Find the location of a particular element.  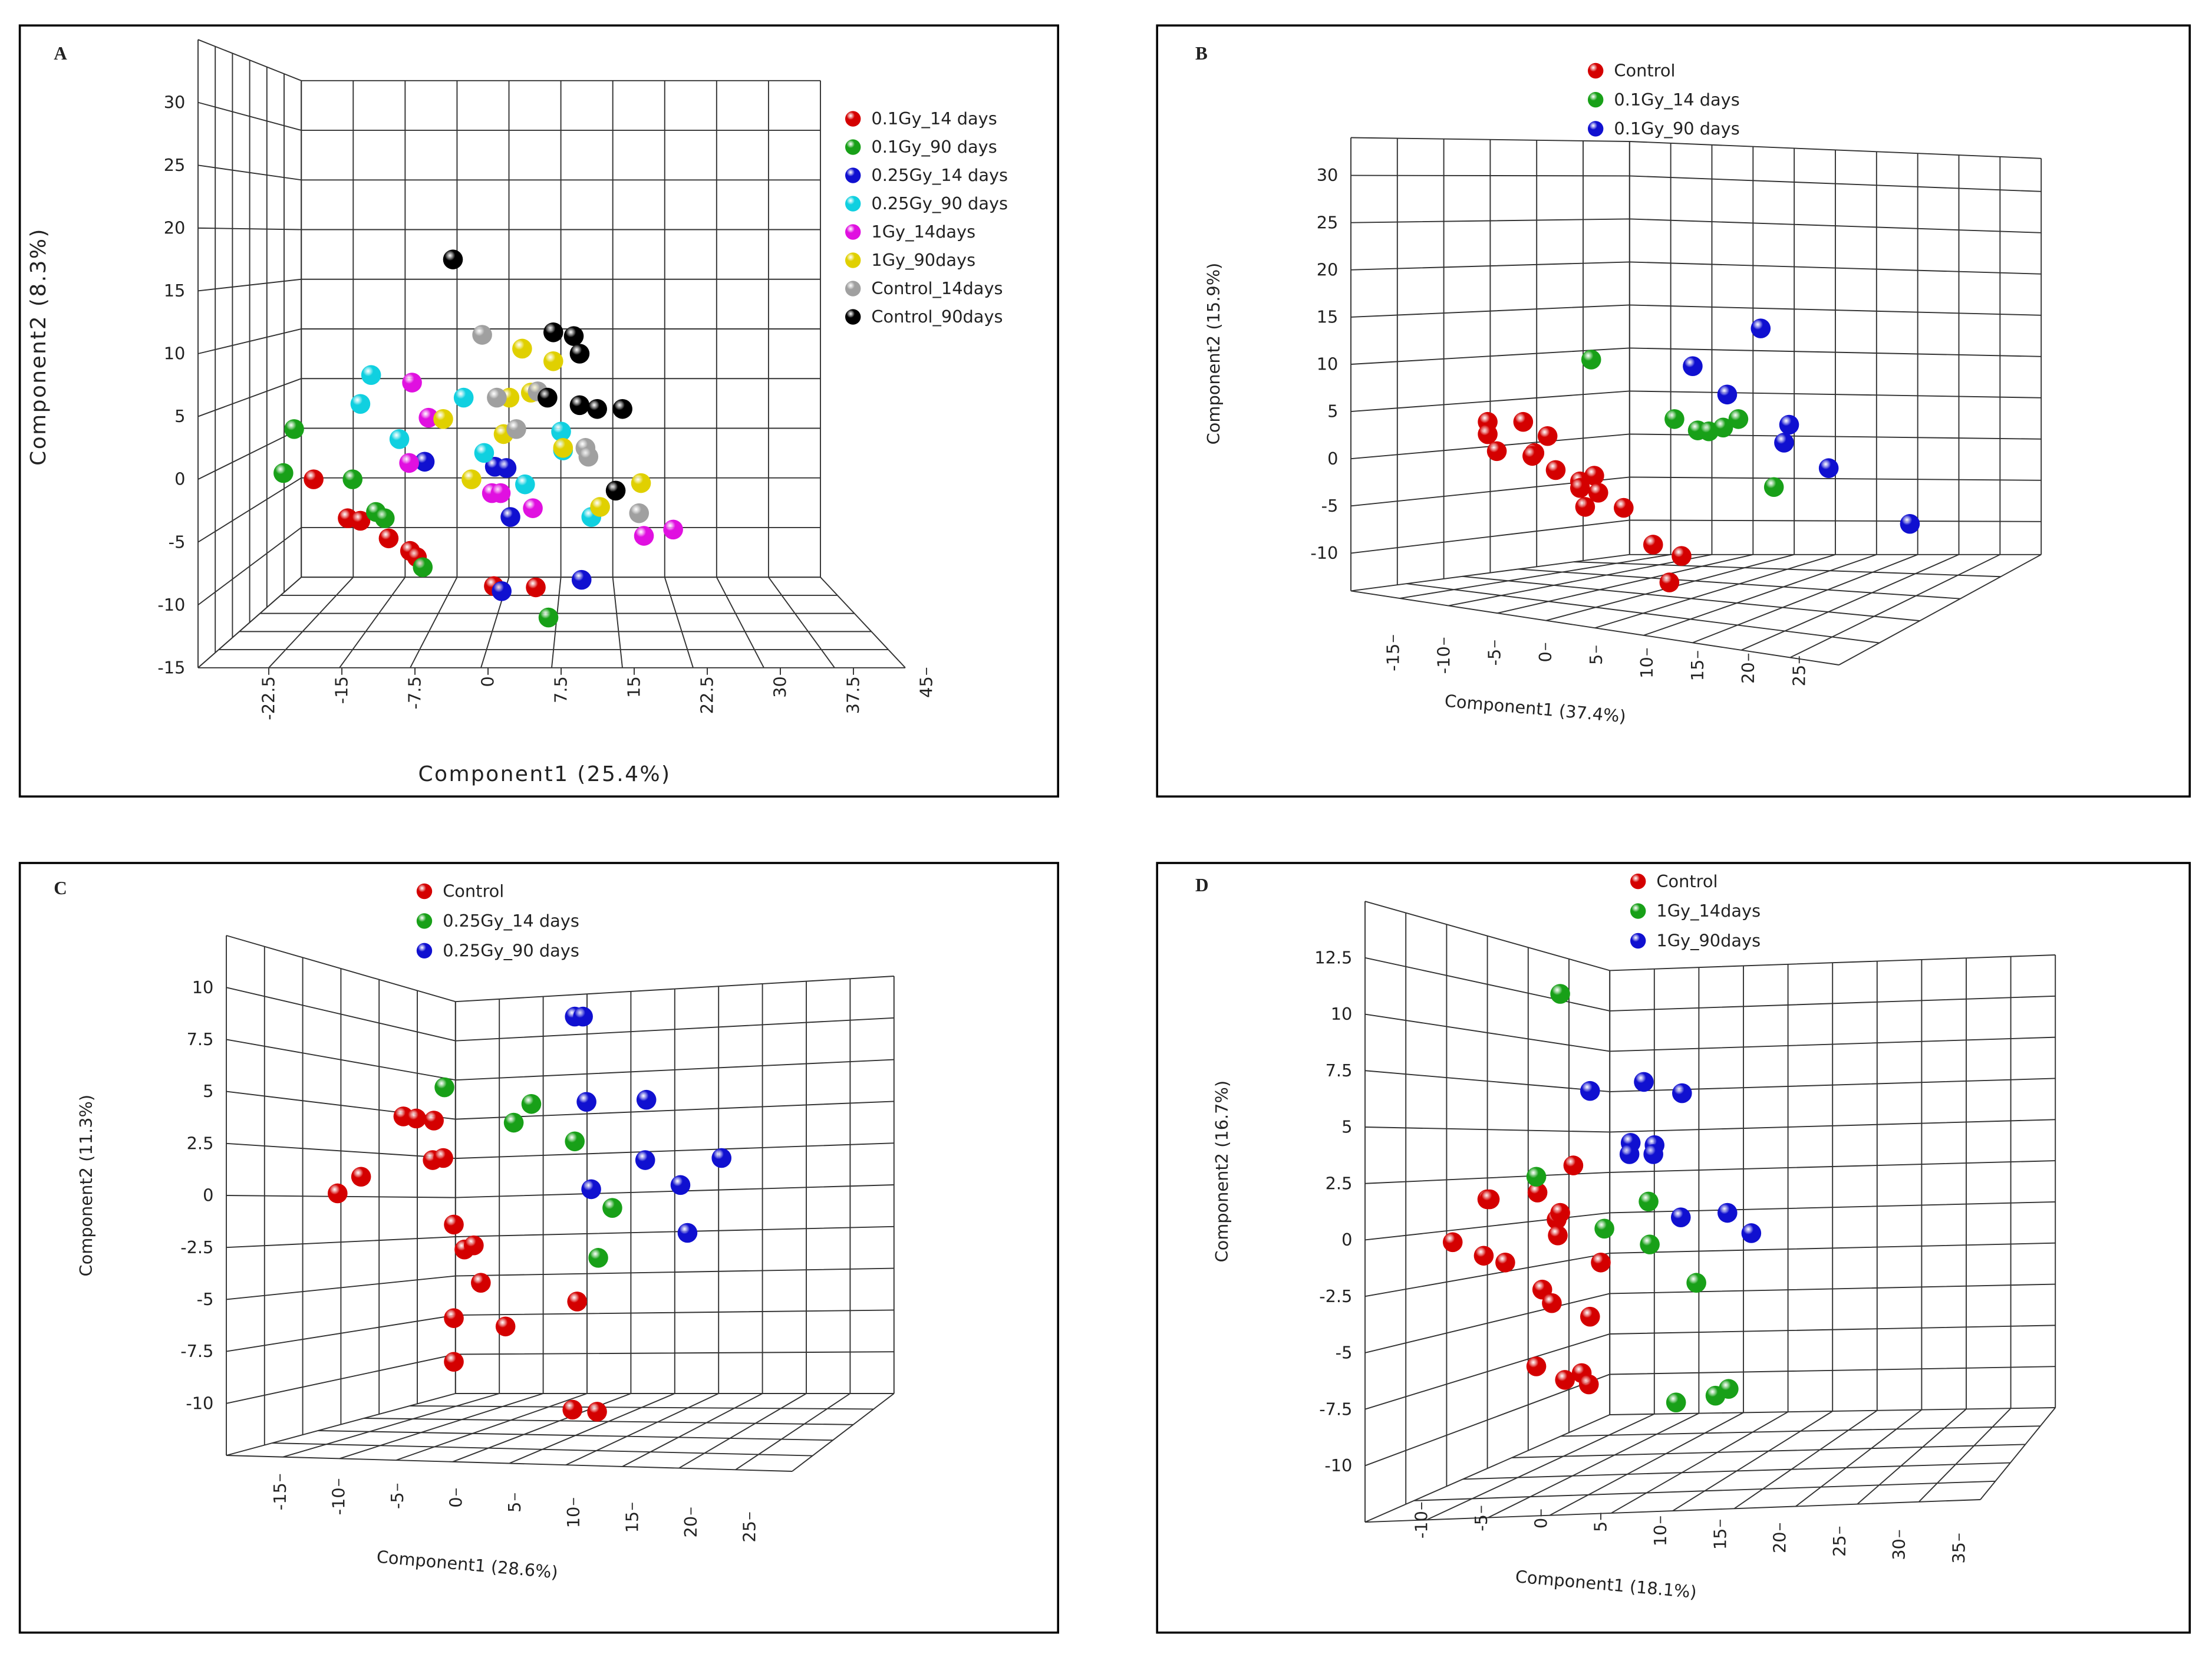

legend-label: Control is located at coordinates (1686, 881).